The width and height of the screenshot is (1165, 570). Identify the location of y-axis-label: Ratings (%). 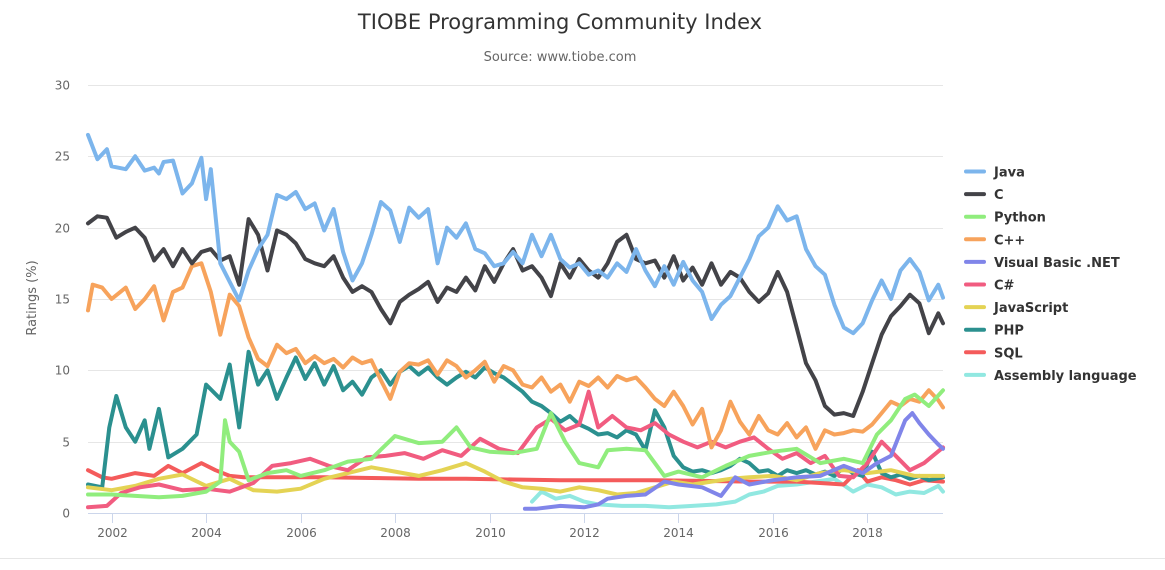
(32, 297).